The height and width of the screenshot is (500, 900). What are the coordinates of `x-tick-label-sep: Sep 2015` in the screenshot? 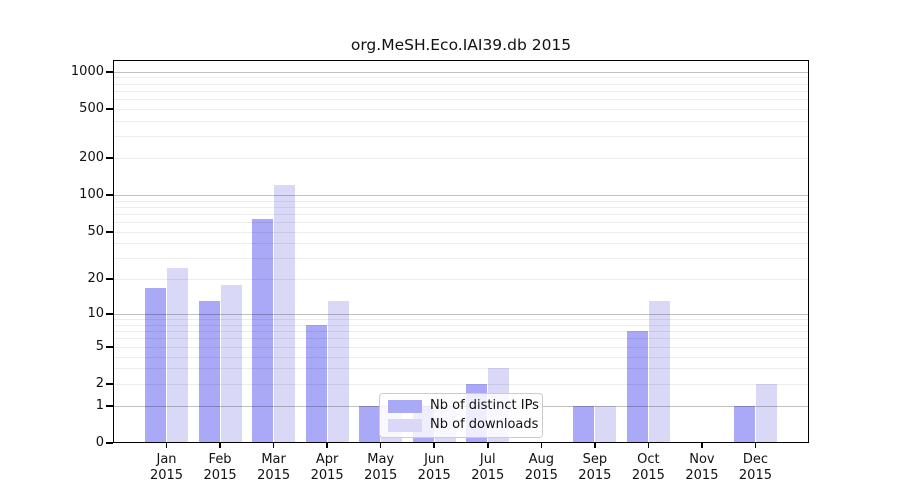 It's located at (595, 467).